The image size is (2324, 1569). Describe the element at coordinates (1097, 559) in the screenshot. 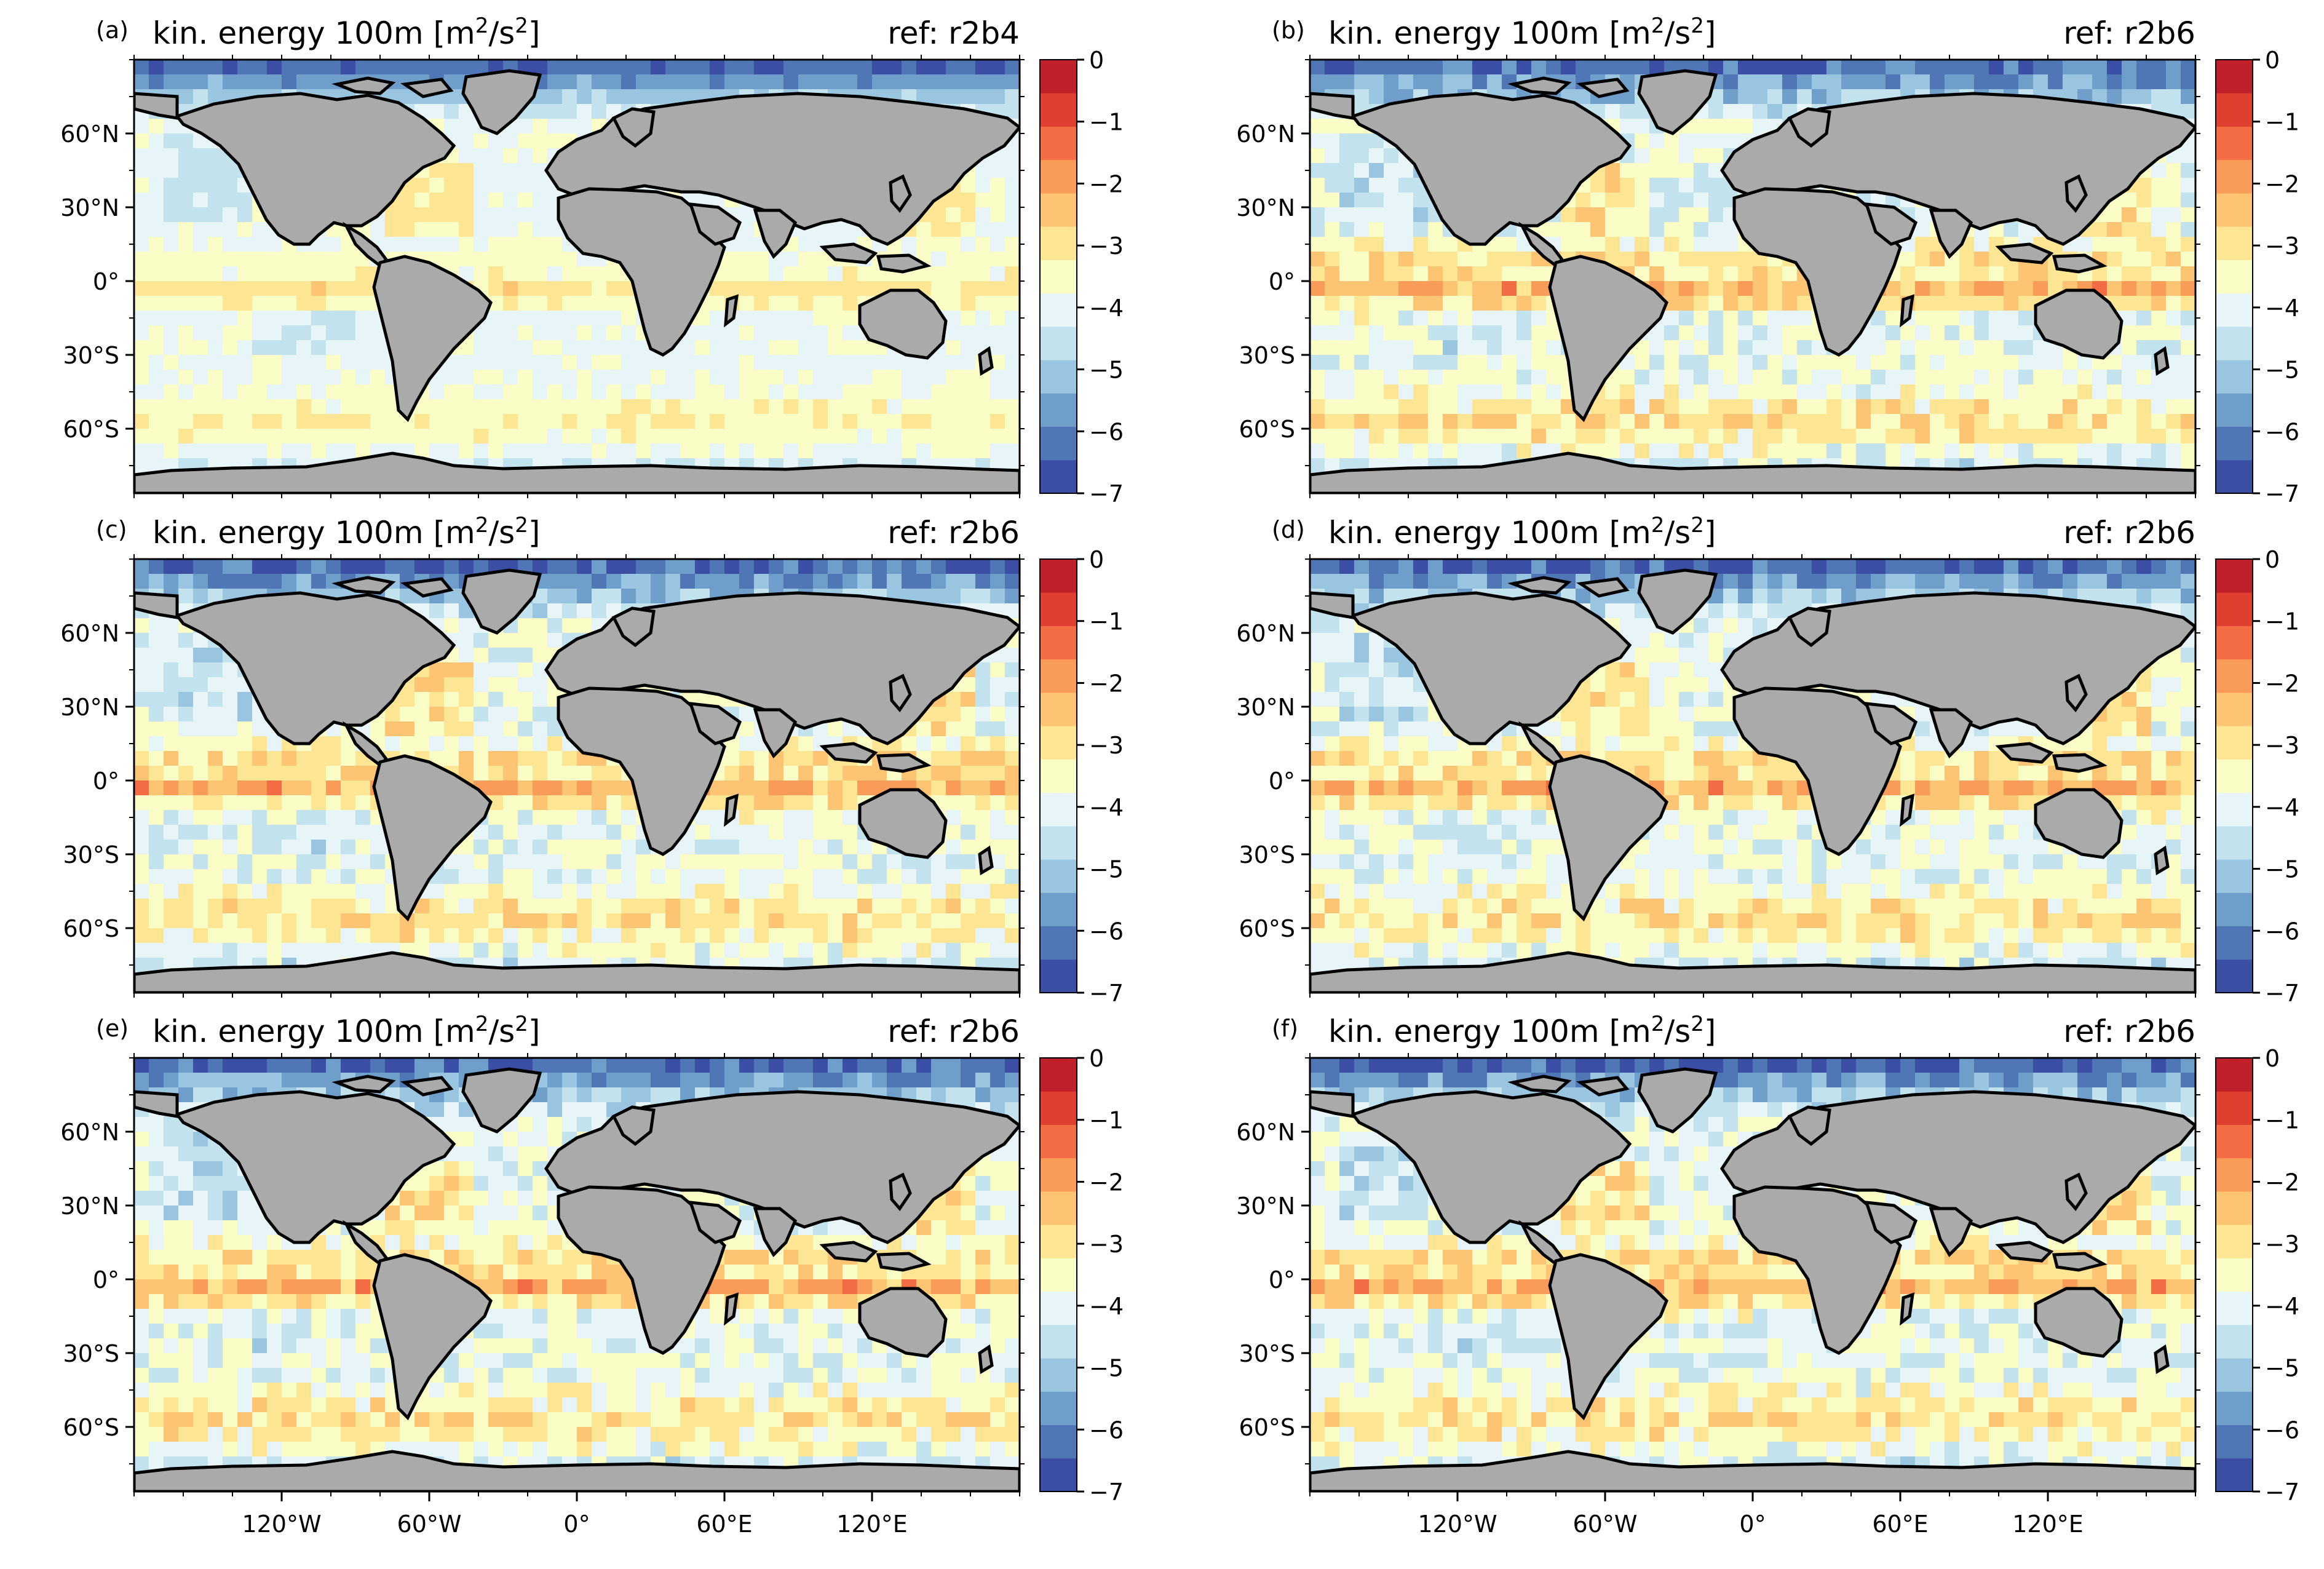

I see `colorbar-tick-label: 0` at that location.